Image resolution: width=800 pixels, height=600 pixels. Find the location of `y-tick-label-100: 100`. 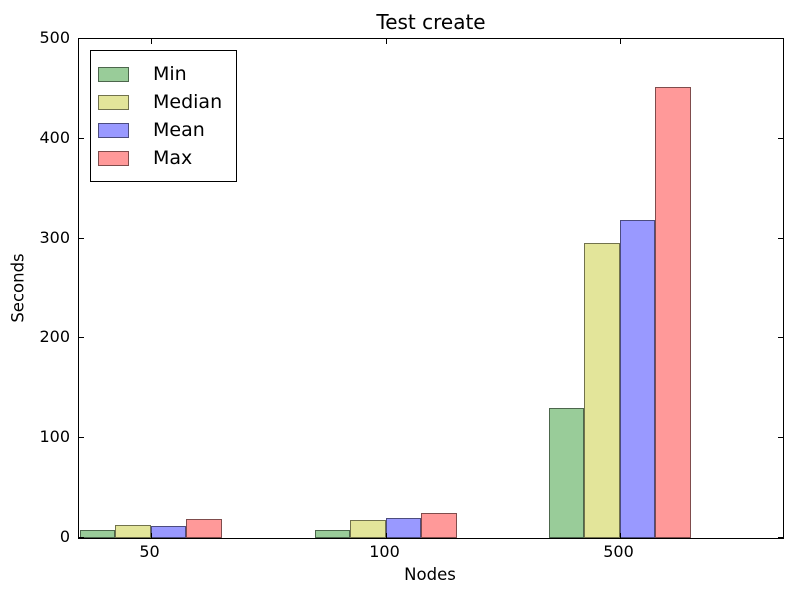

y-tick-label-100: 100 is located at coordinates (54, 436).